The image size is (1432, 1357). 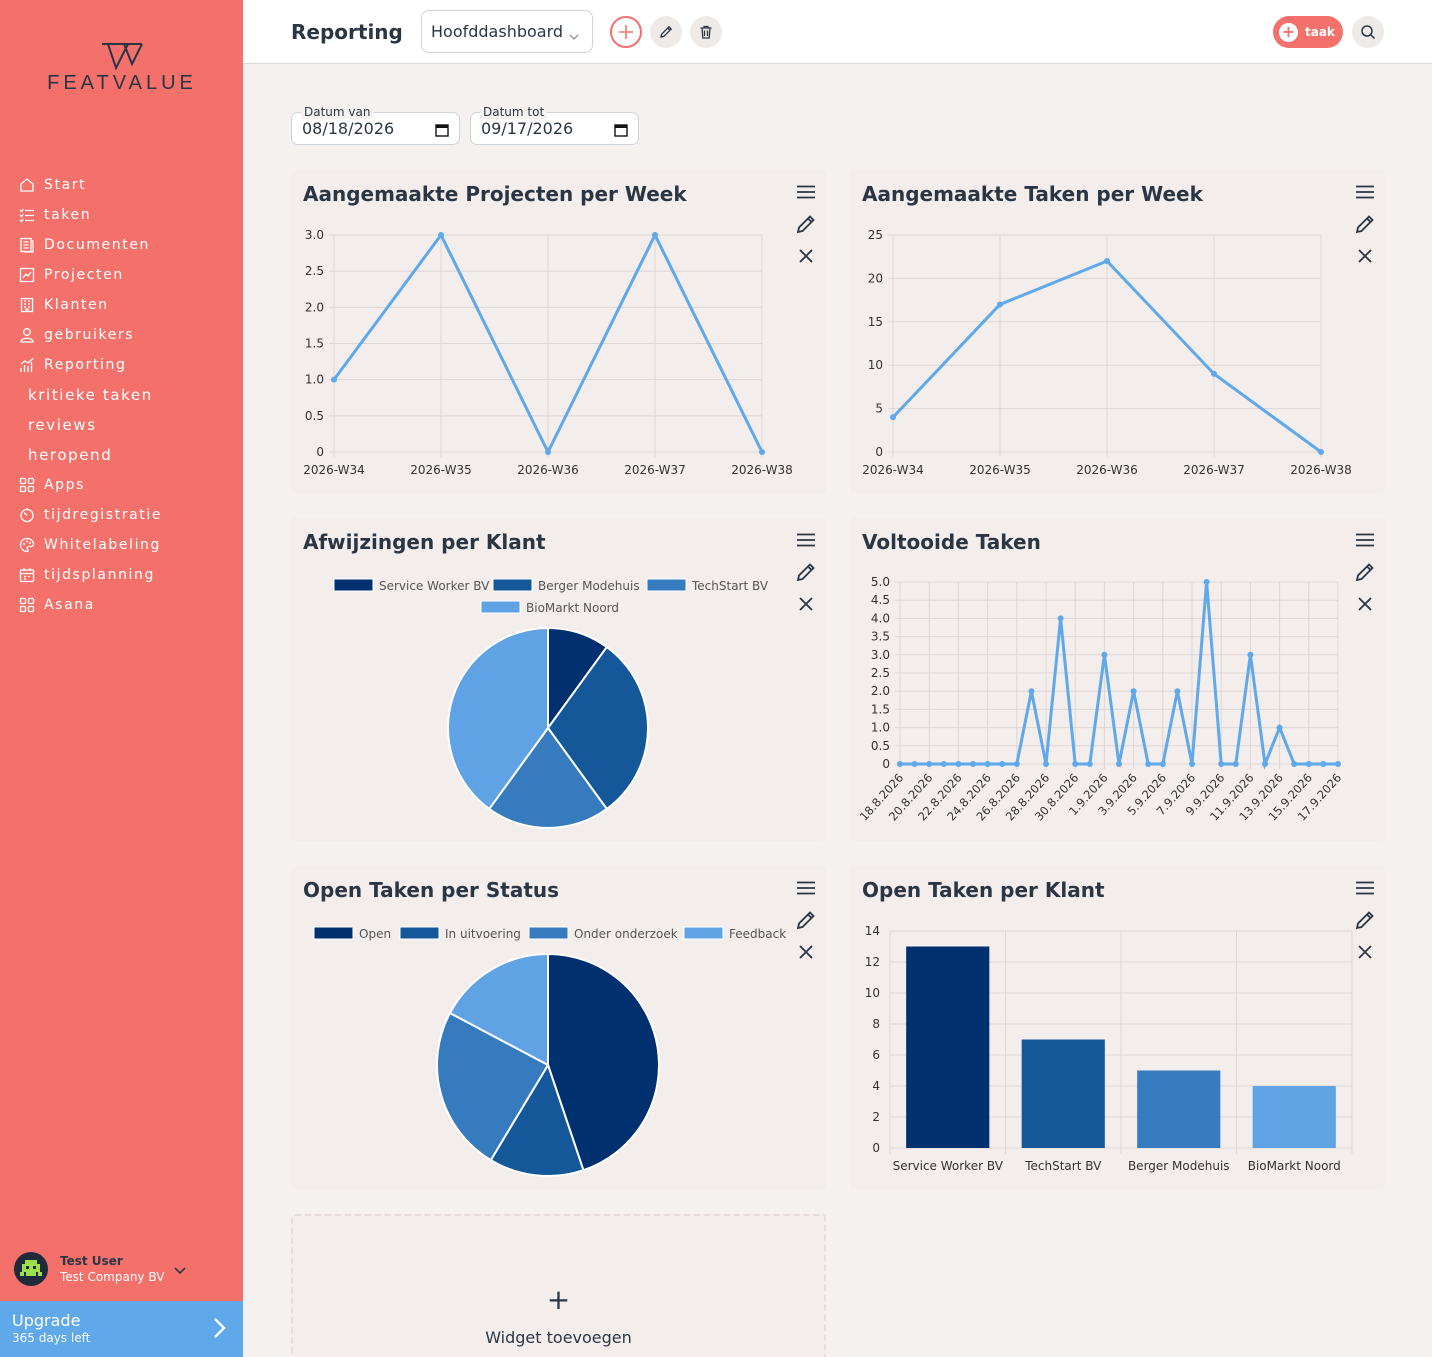 I want to click on timer-icon, so click(x=27, y=515).